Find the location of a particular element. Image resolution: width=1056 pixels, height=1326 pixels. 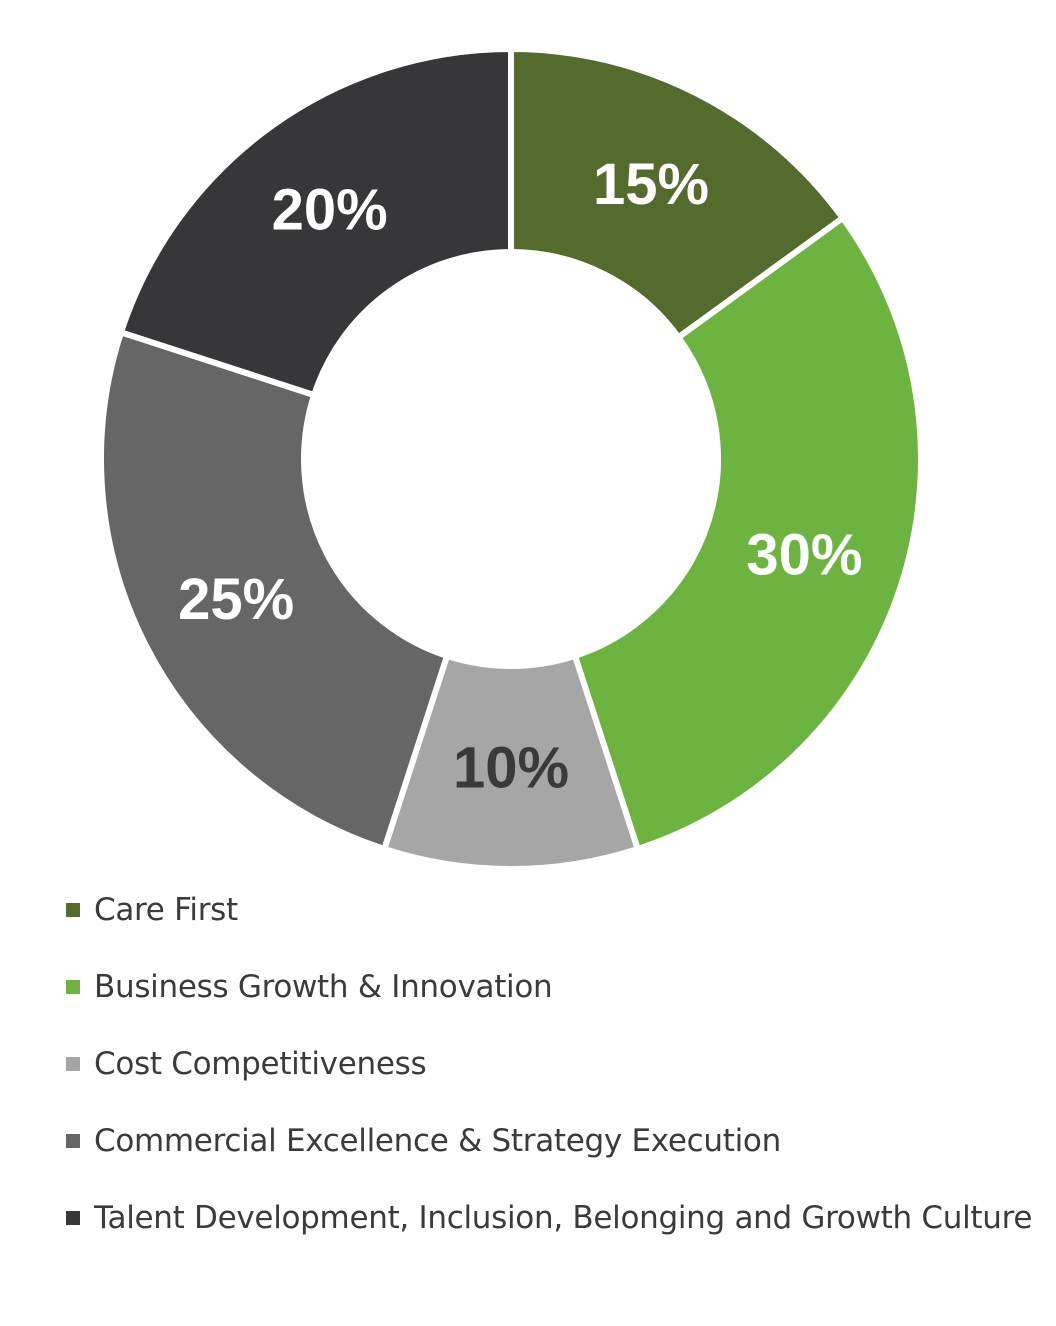

legend-item-cost-competitiveness: Cost Competitiveness is located at coordinates (246, 1064).